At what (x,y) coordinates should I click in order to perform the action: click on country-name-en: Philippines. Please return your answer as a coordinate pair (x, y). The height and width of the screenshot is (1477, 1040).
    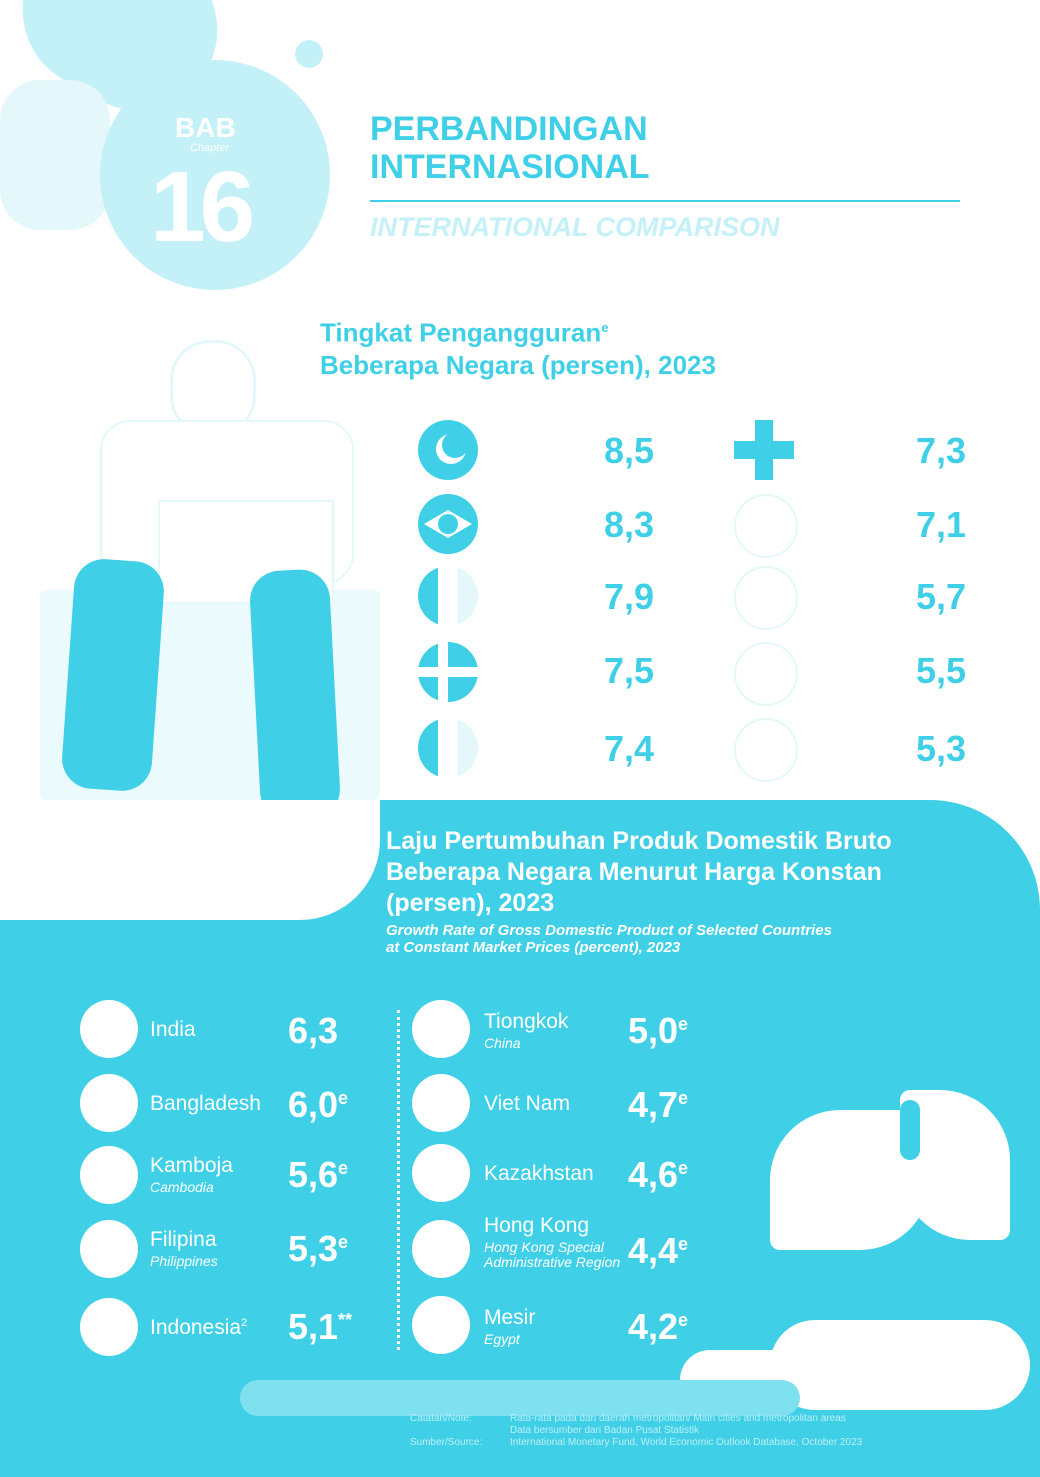
    Looking at the image, I should click on (184, 1261).